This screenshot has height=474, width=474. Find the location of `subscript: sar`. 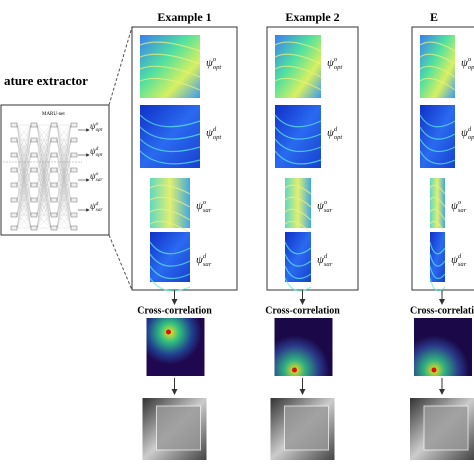

subscript: sar is located at coordinates (328, 263).